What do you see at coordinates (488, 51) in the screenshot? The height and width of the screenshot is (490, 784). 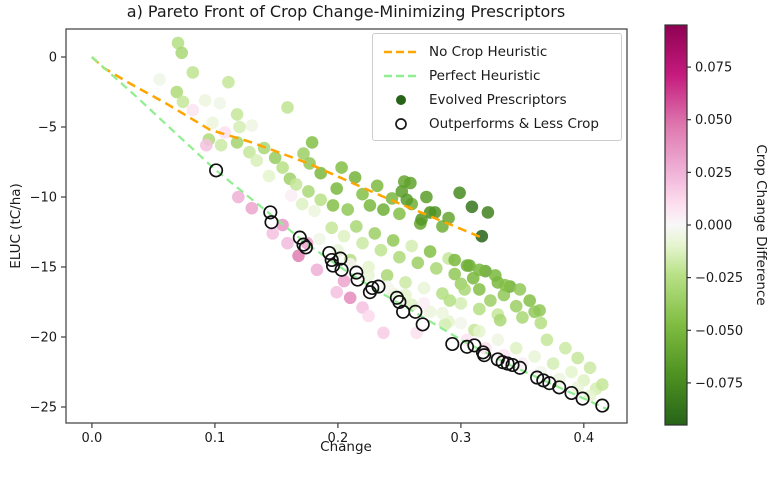 I see `legend-label: No Crop Heuristic` at bounding box center [488, 51].